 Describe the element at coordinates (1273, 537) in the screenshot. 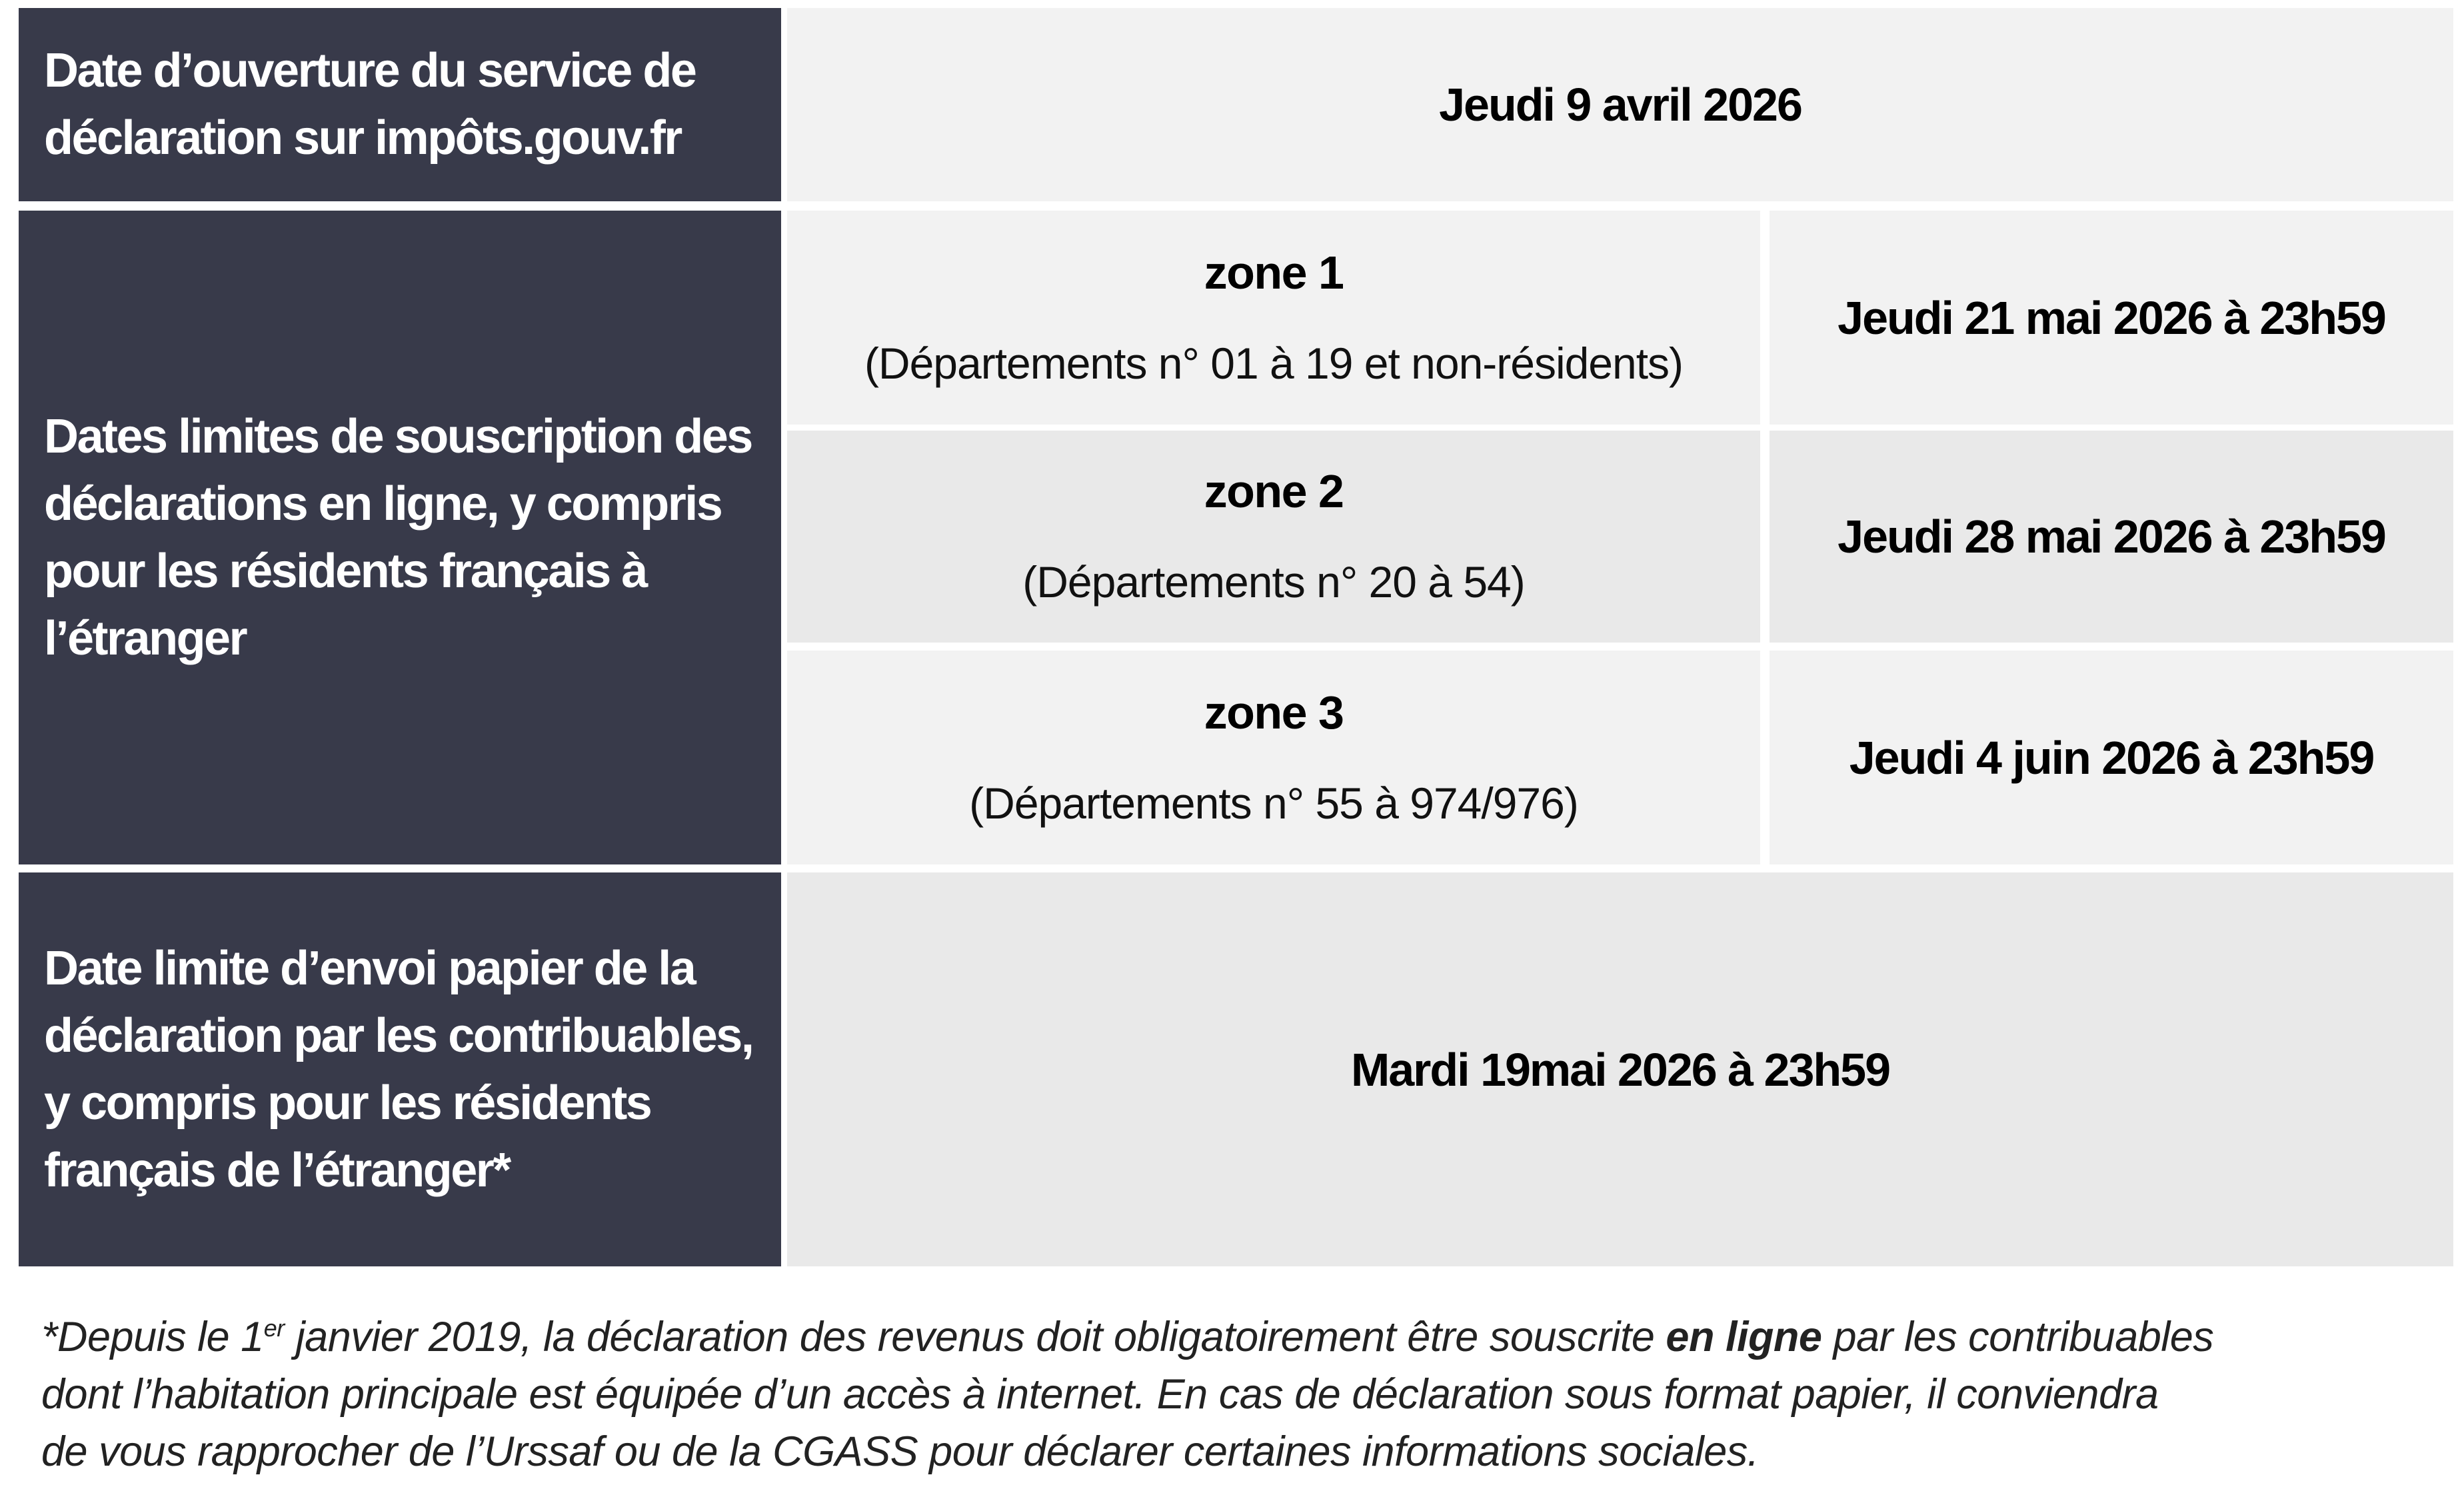

I see `zone-2-cell: zone 2 (Départements n° 20 à 54)` at that location.